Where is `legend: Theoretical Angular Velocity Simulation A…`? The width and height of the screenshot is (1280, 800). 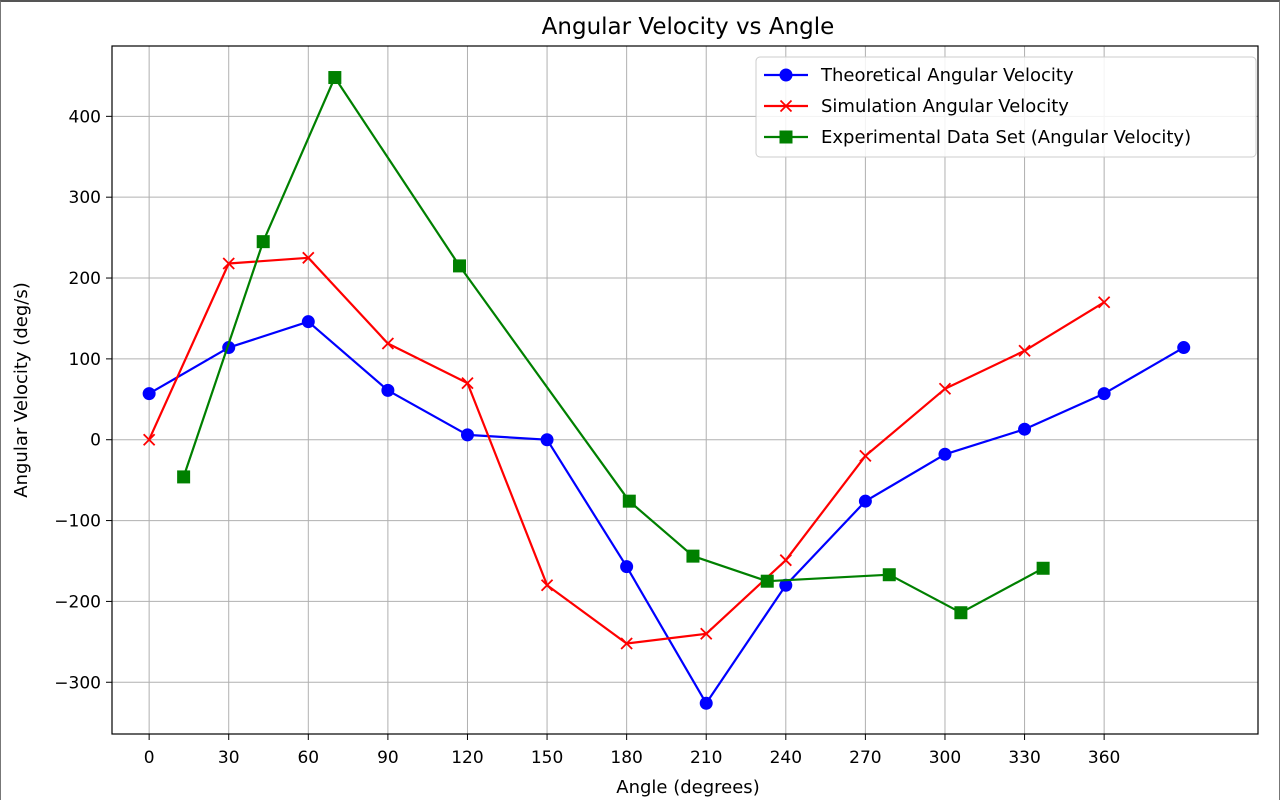 legend: Theoretical Angular Velocity Simulation A… is located at coordinates (1006, 107).